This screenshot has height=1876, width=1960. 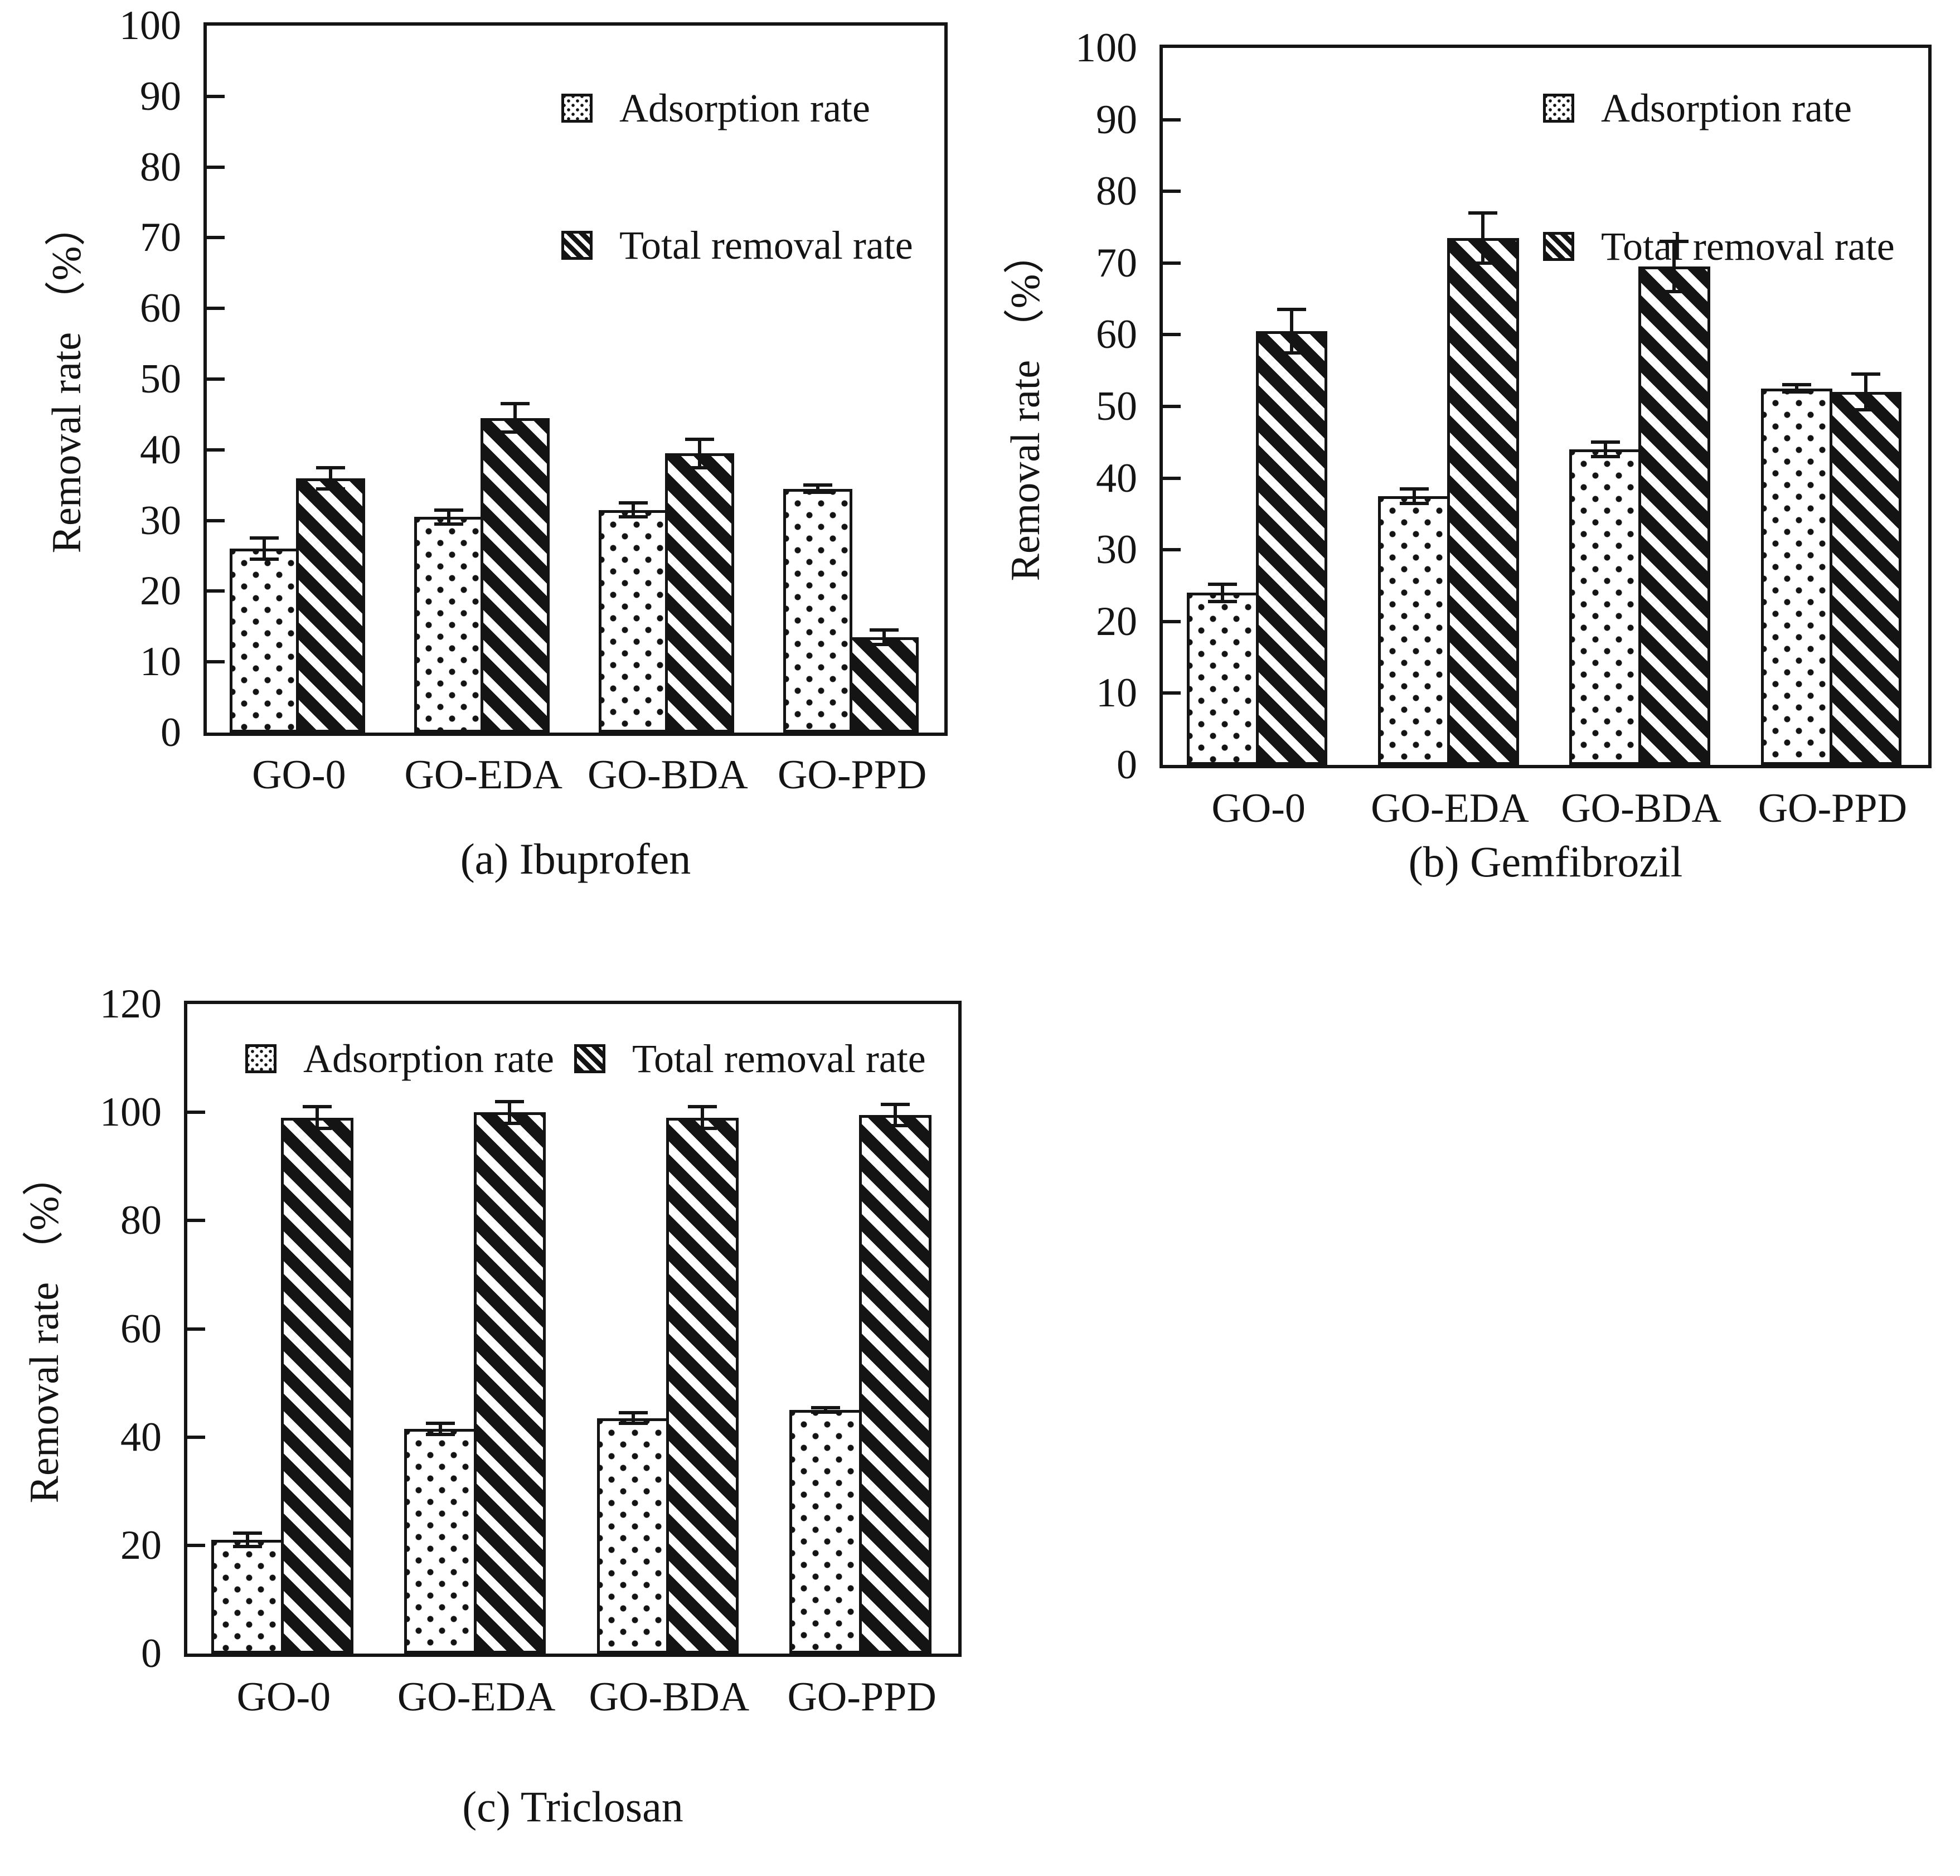 What do you see at coordinates (779, 1058) in the screenshot?
I see `legend-label-total: Total removal rate` at bounding box center [779, 1058].